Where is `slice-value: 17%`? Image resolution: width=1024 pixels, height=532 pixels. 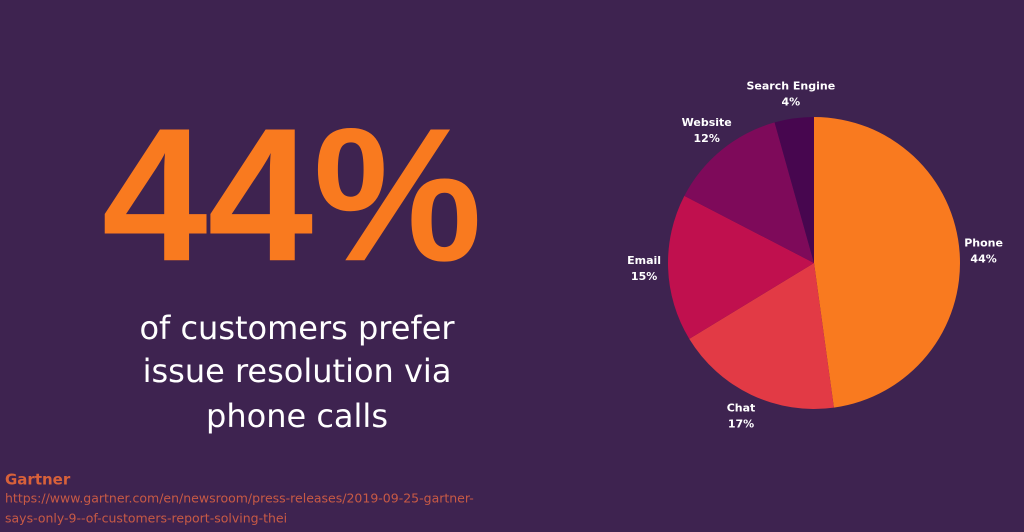
slice-value: 17% is located at coordinates (741, 424).